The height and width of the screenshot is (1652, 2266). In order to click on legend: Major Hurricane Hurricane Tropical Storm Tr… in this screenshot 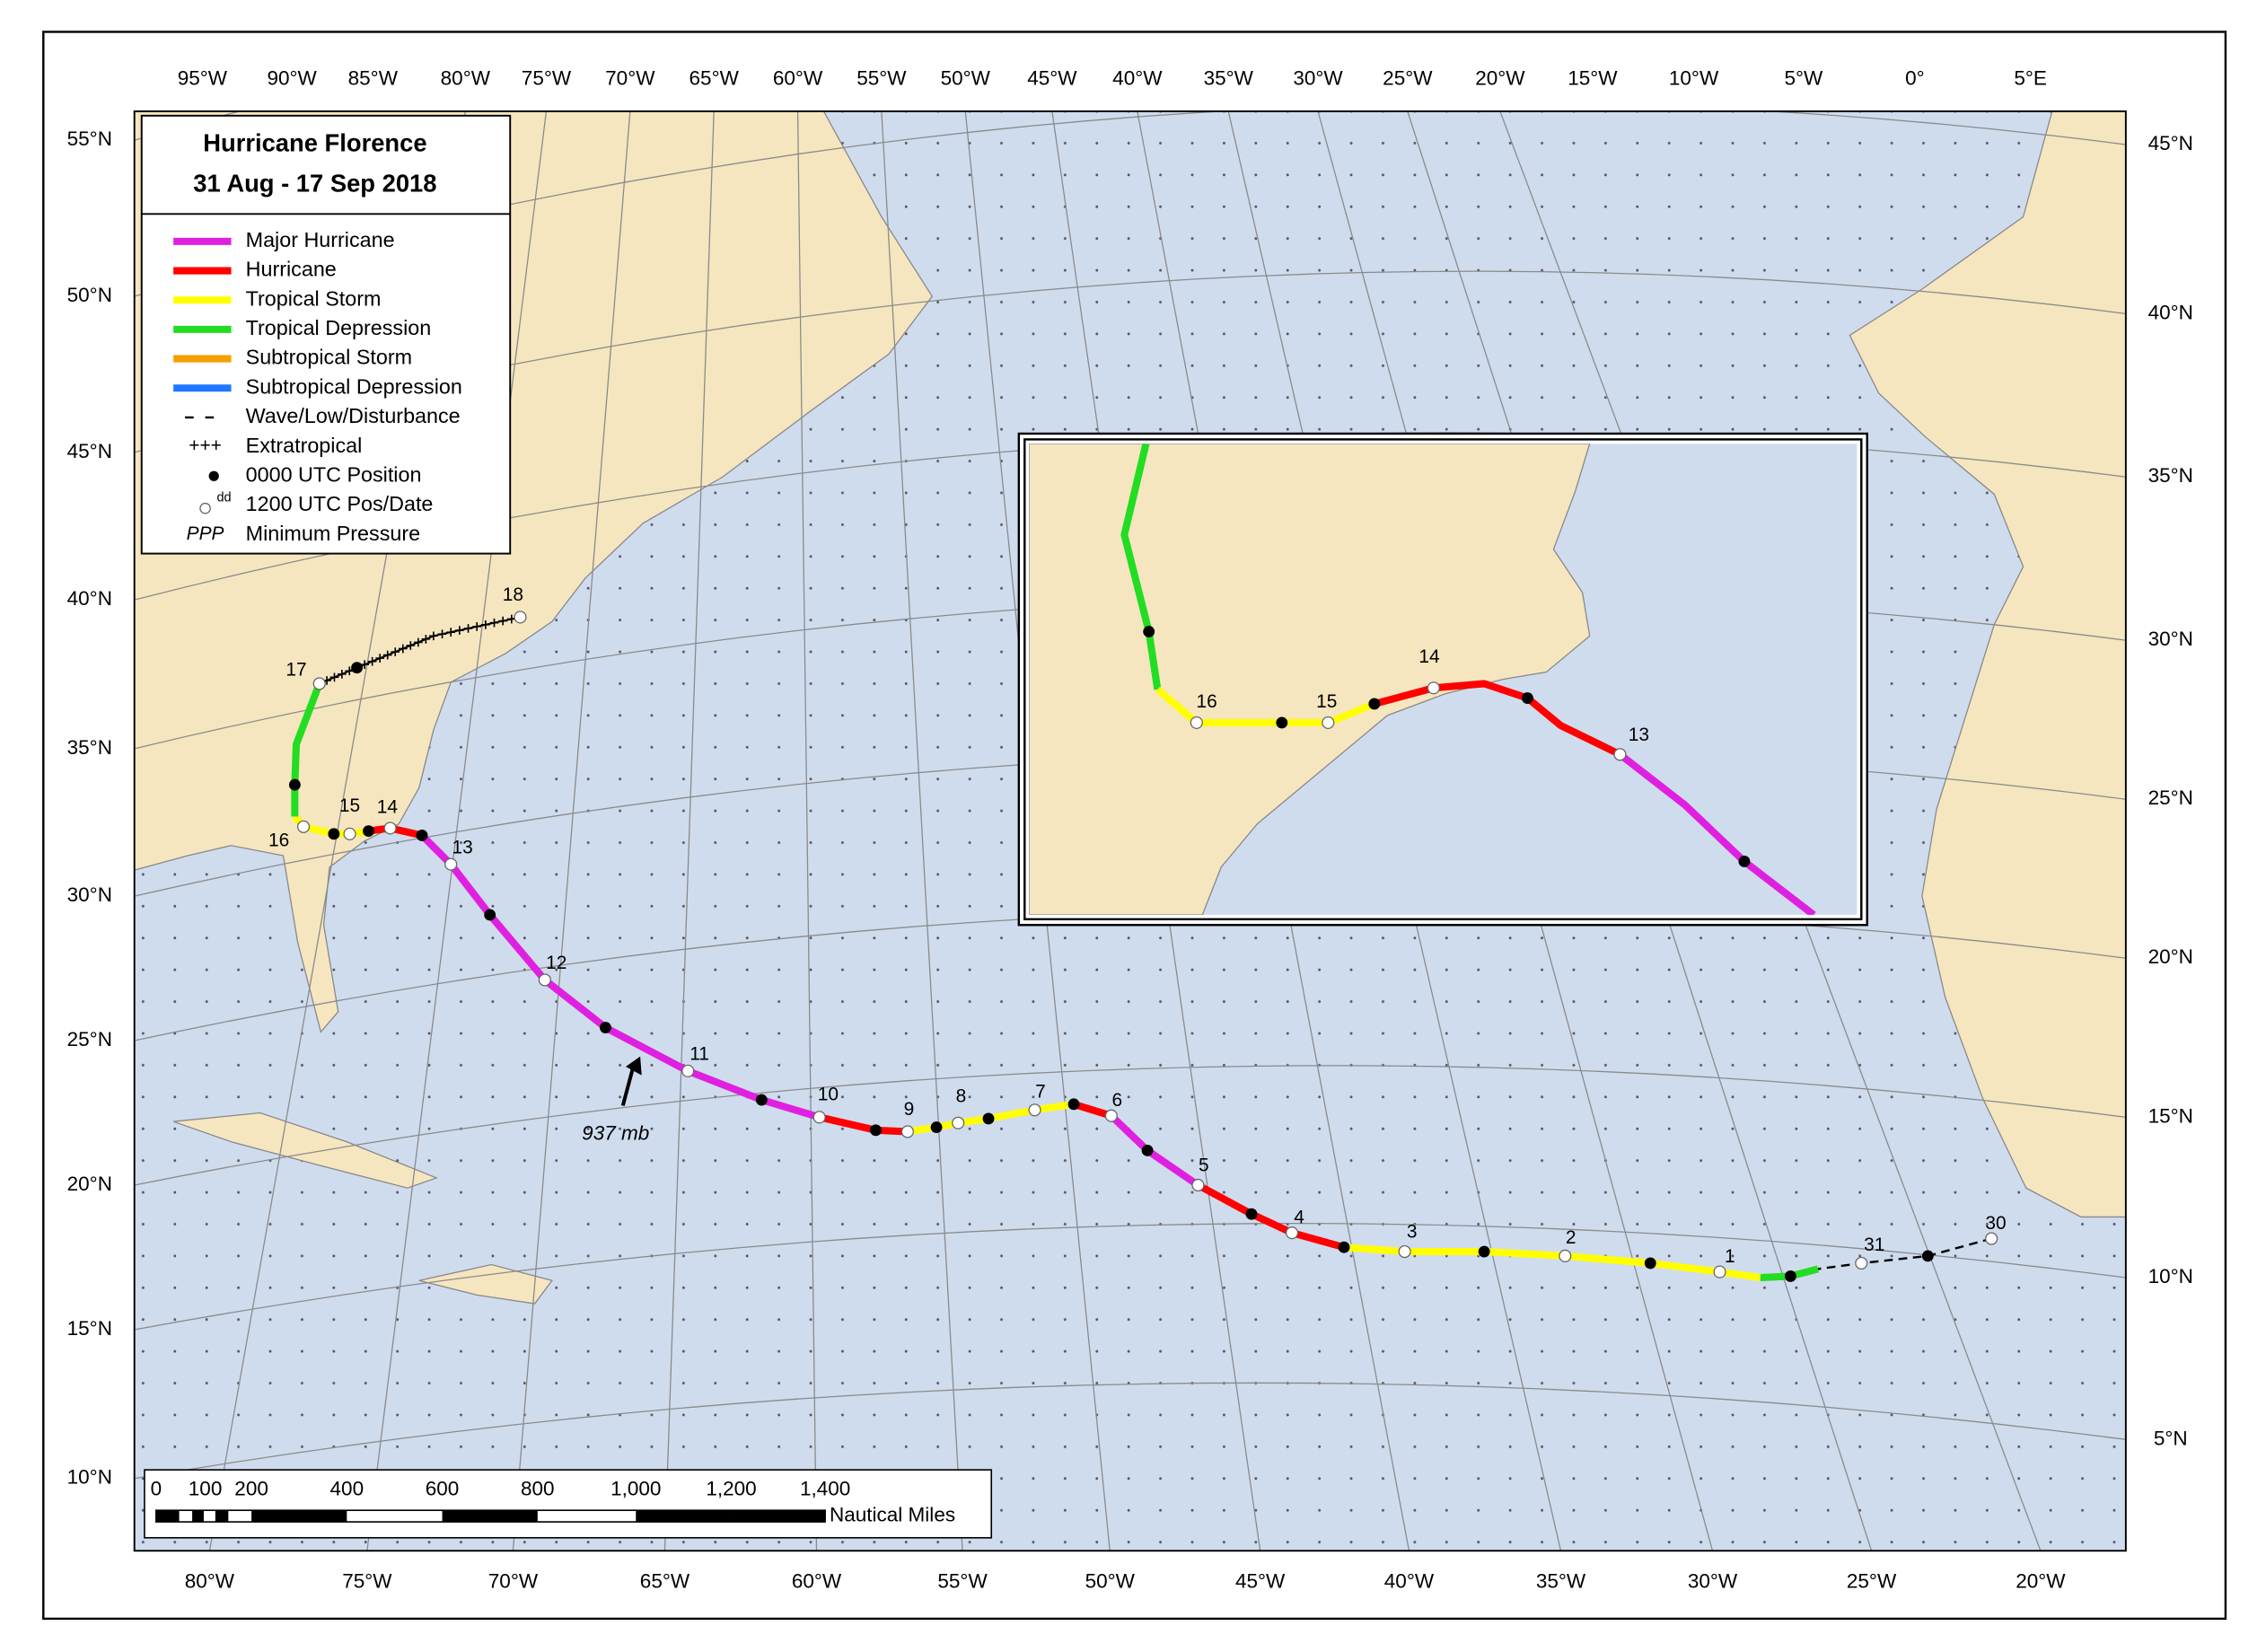, I will do `click(318, 387)`.